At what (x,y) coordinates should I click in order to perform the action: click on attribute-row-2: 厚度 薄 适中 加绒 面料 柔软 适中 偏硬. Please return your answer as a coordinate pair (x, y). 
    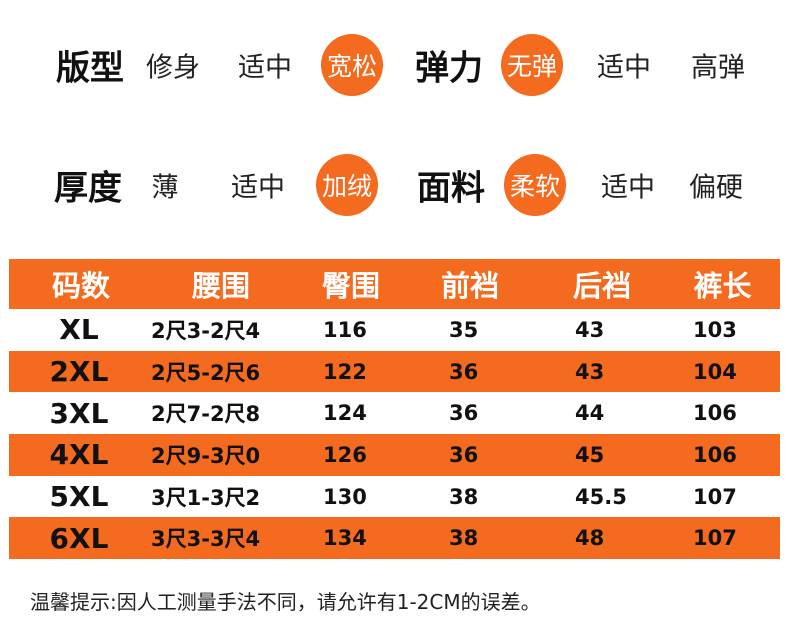
    Looking at the image, I should click on (395, 185).